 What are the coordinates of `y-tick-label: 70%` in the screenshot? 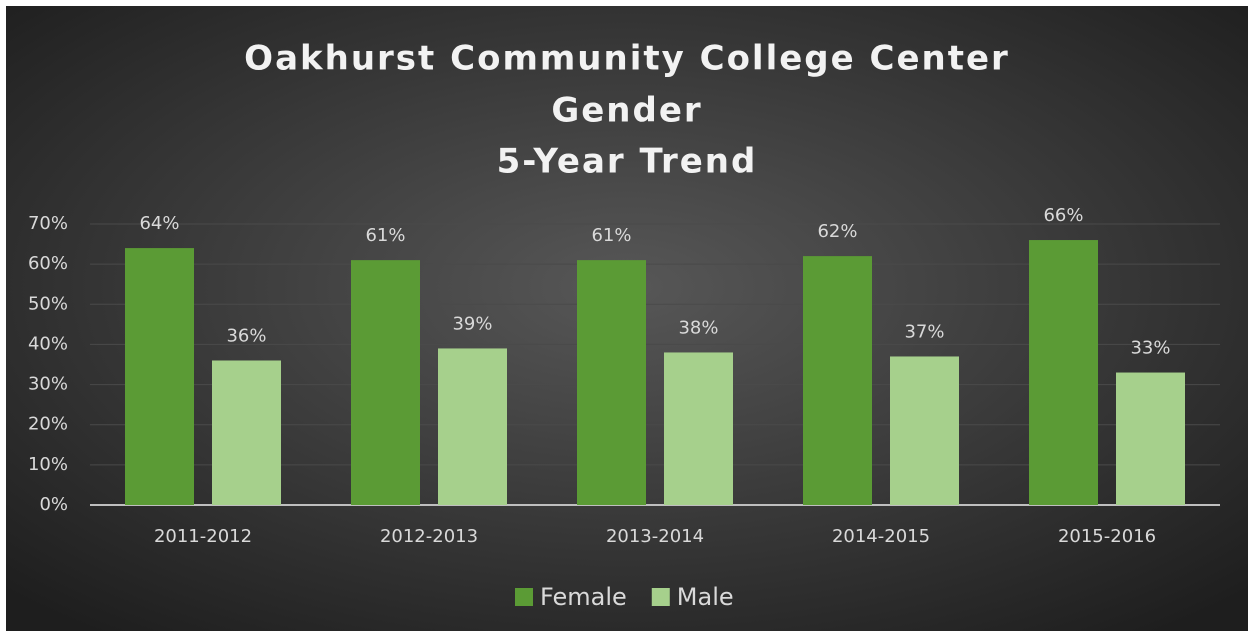 It's located at (48, 223).